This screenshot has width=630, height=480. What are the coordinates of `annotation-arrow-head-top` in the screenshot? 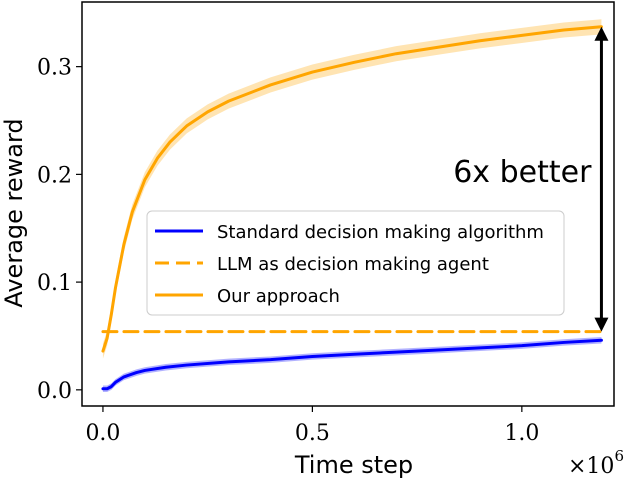 It's located at (601, 33).